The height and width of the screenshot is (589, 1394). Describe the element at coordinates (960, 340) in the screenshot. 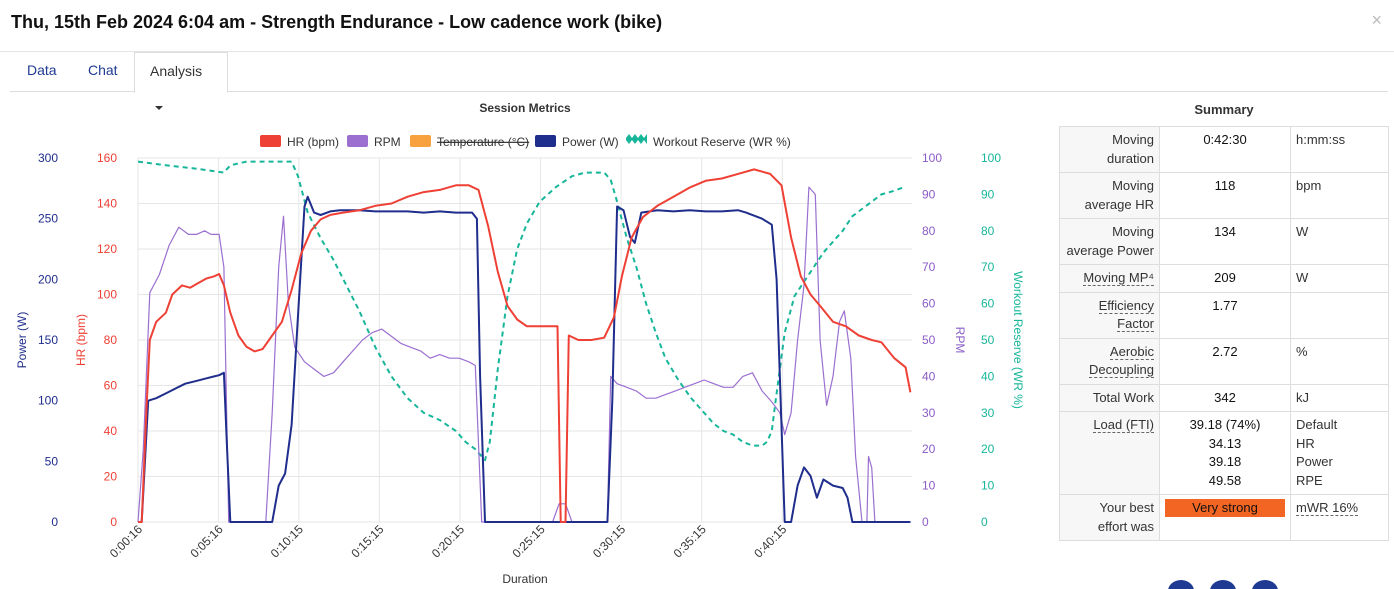

I see `rpm-axis-label: RPM` at that location.